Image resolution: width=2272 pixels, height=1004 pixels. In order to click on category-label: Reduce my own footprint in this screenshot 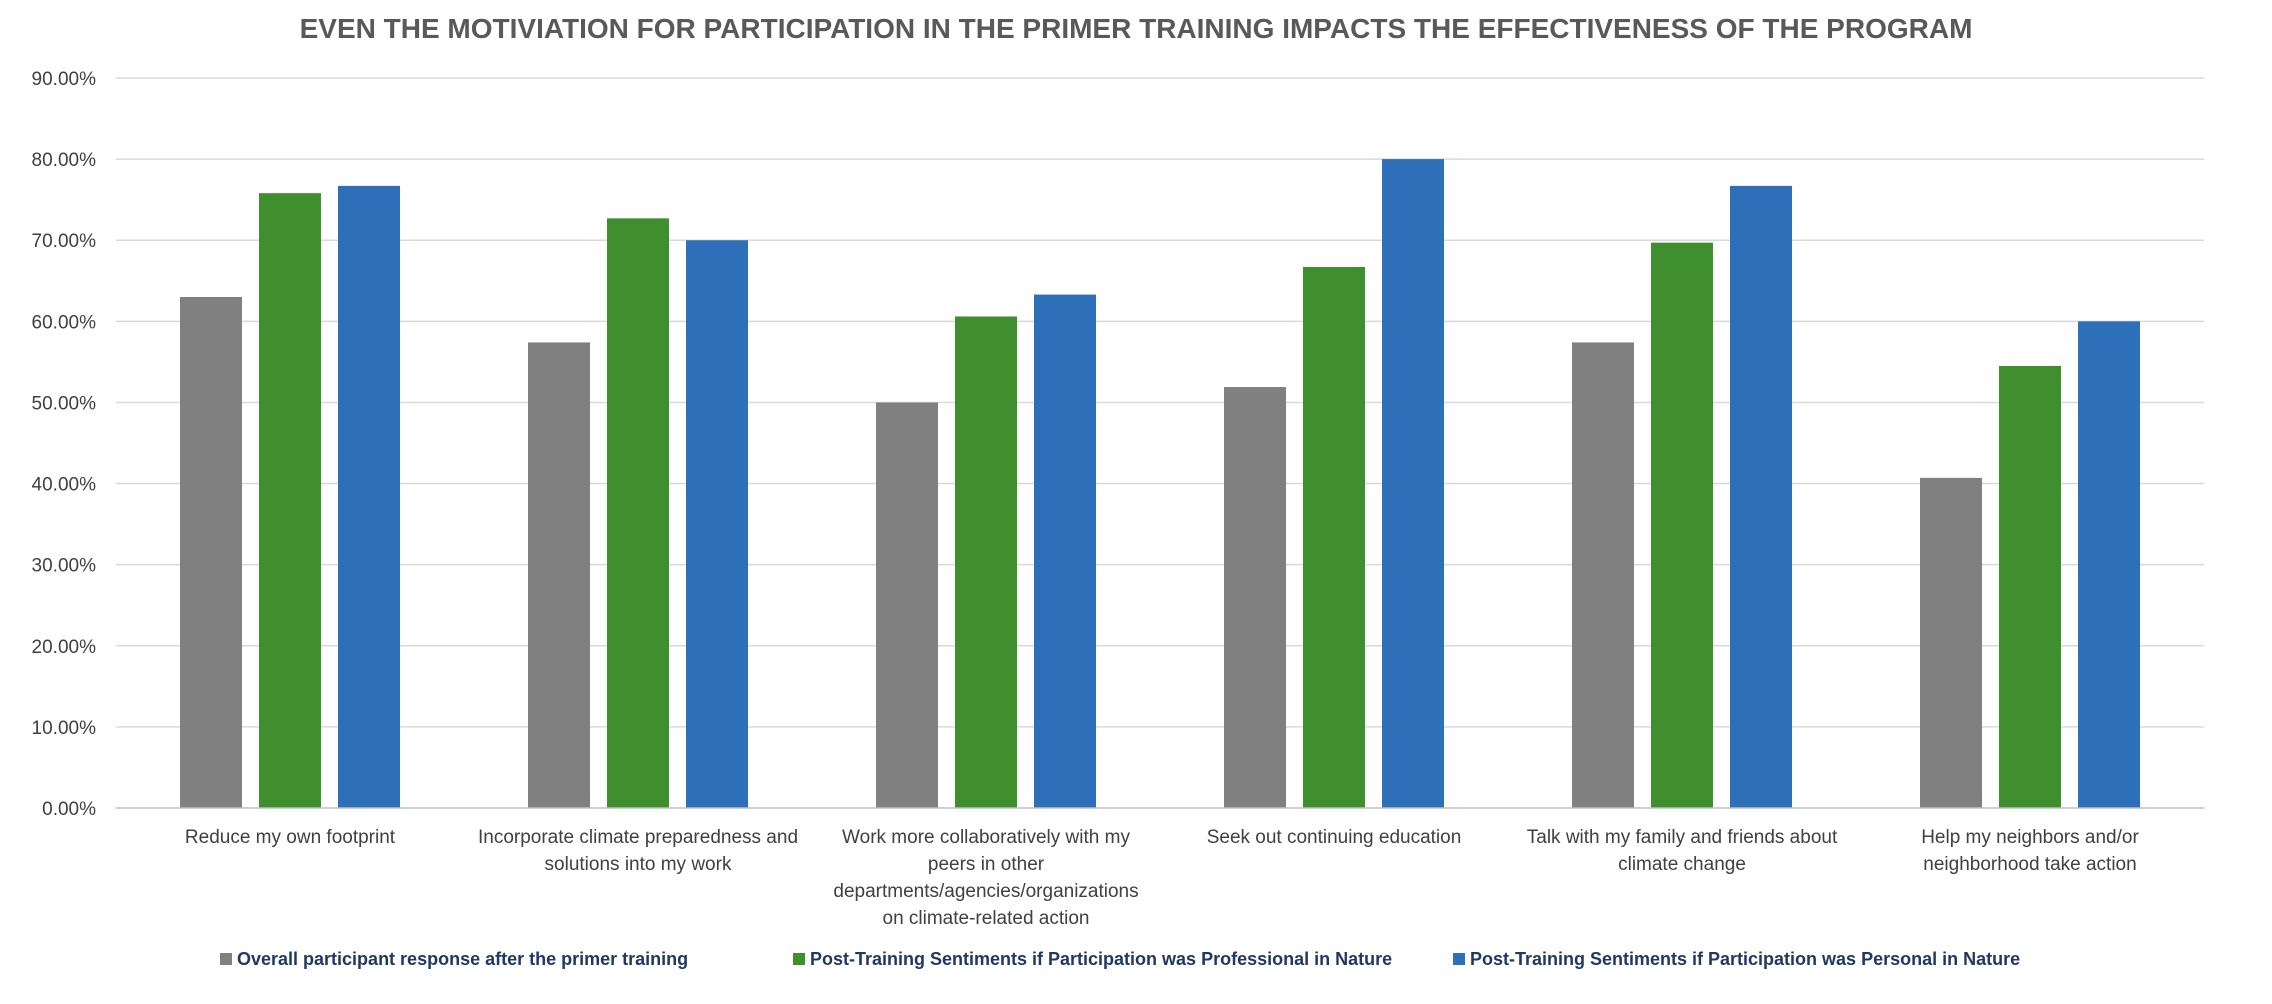, I will do `click(290, 837)`.